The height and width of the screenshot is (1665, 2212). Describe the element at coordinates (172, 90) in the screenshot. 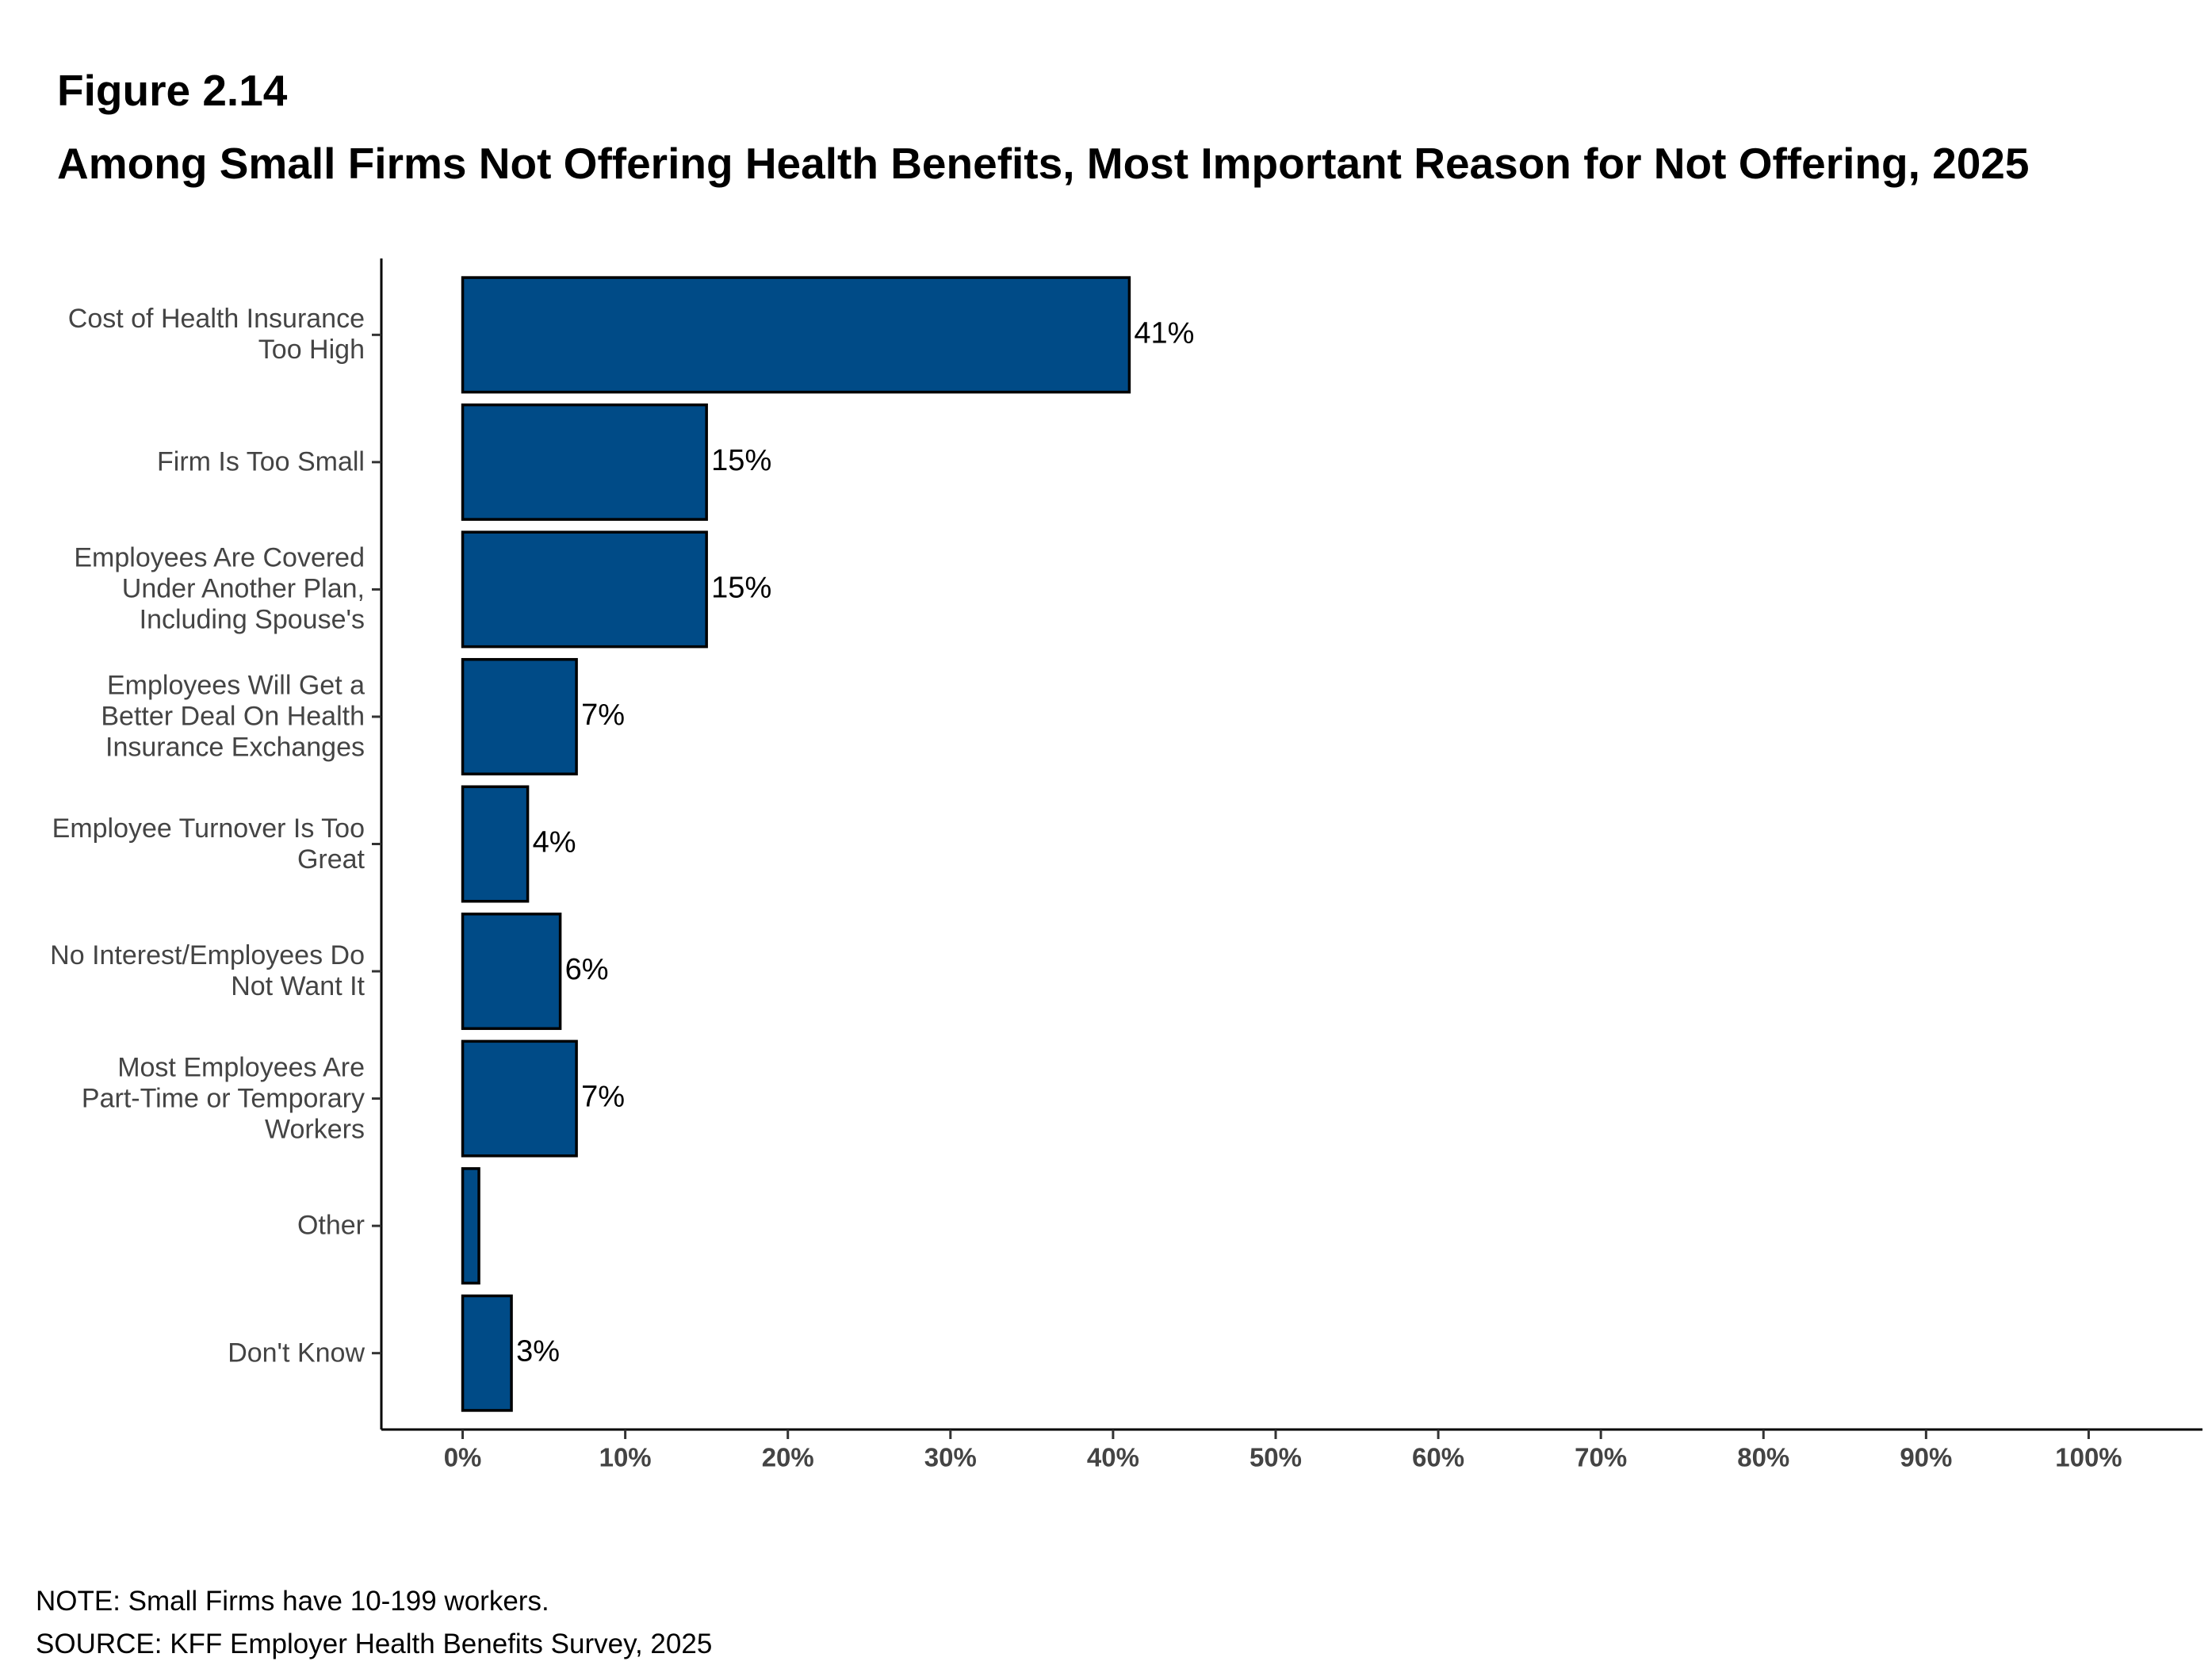

I see `figure-label: Figure 2.14` at that location.